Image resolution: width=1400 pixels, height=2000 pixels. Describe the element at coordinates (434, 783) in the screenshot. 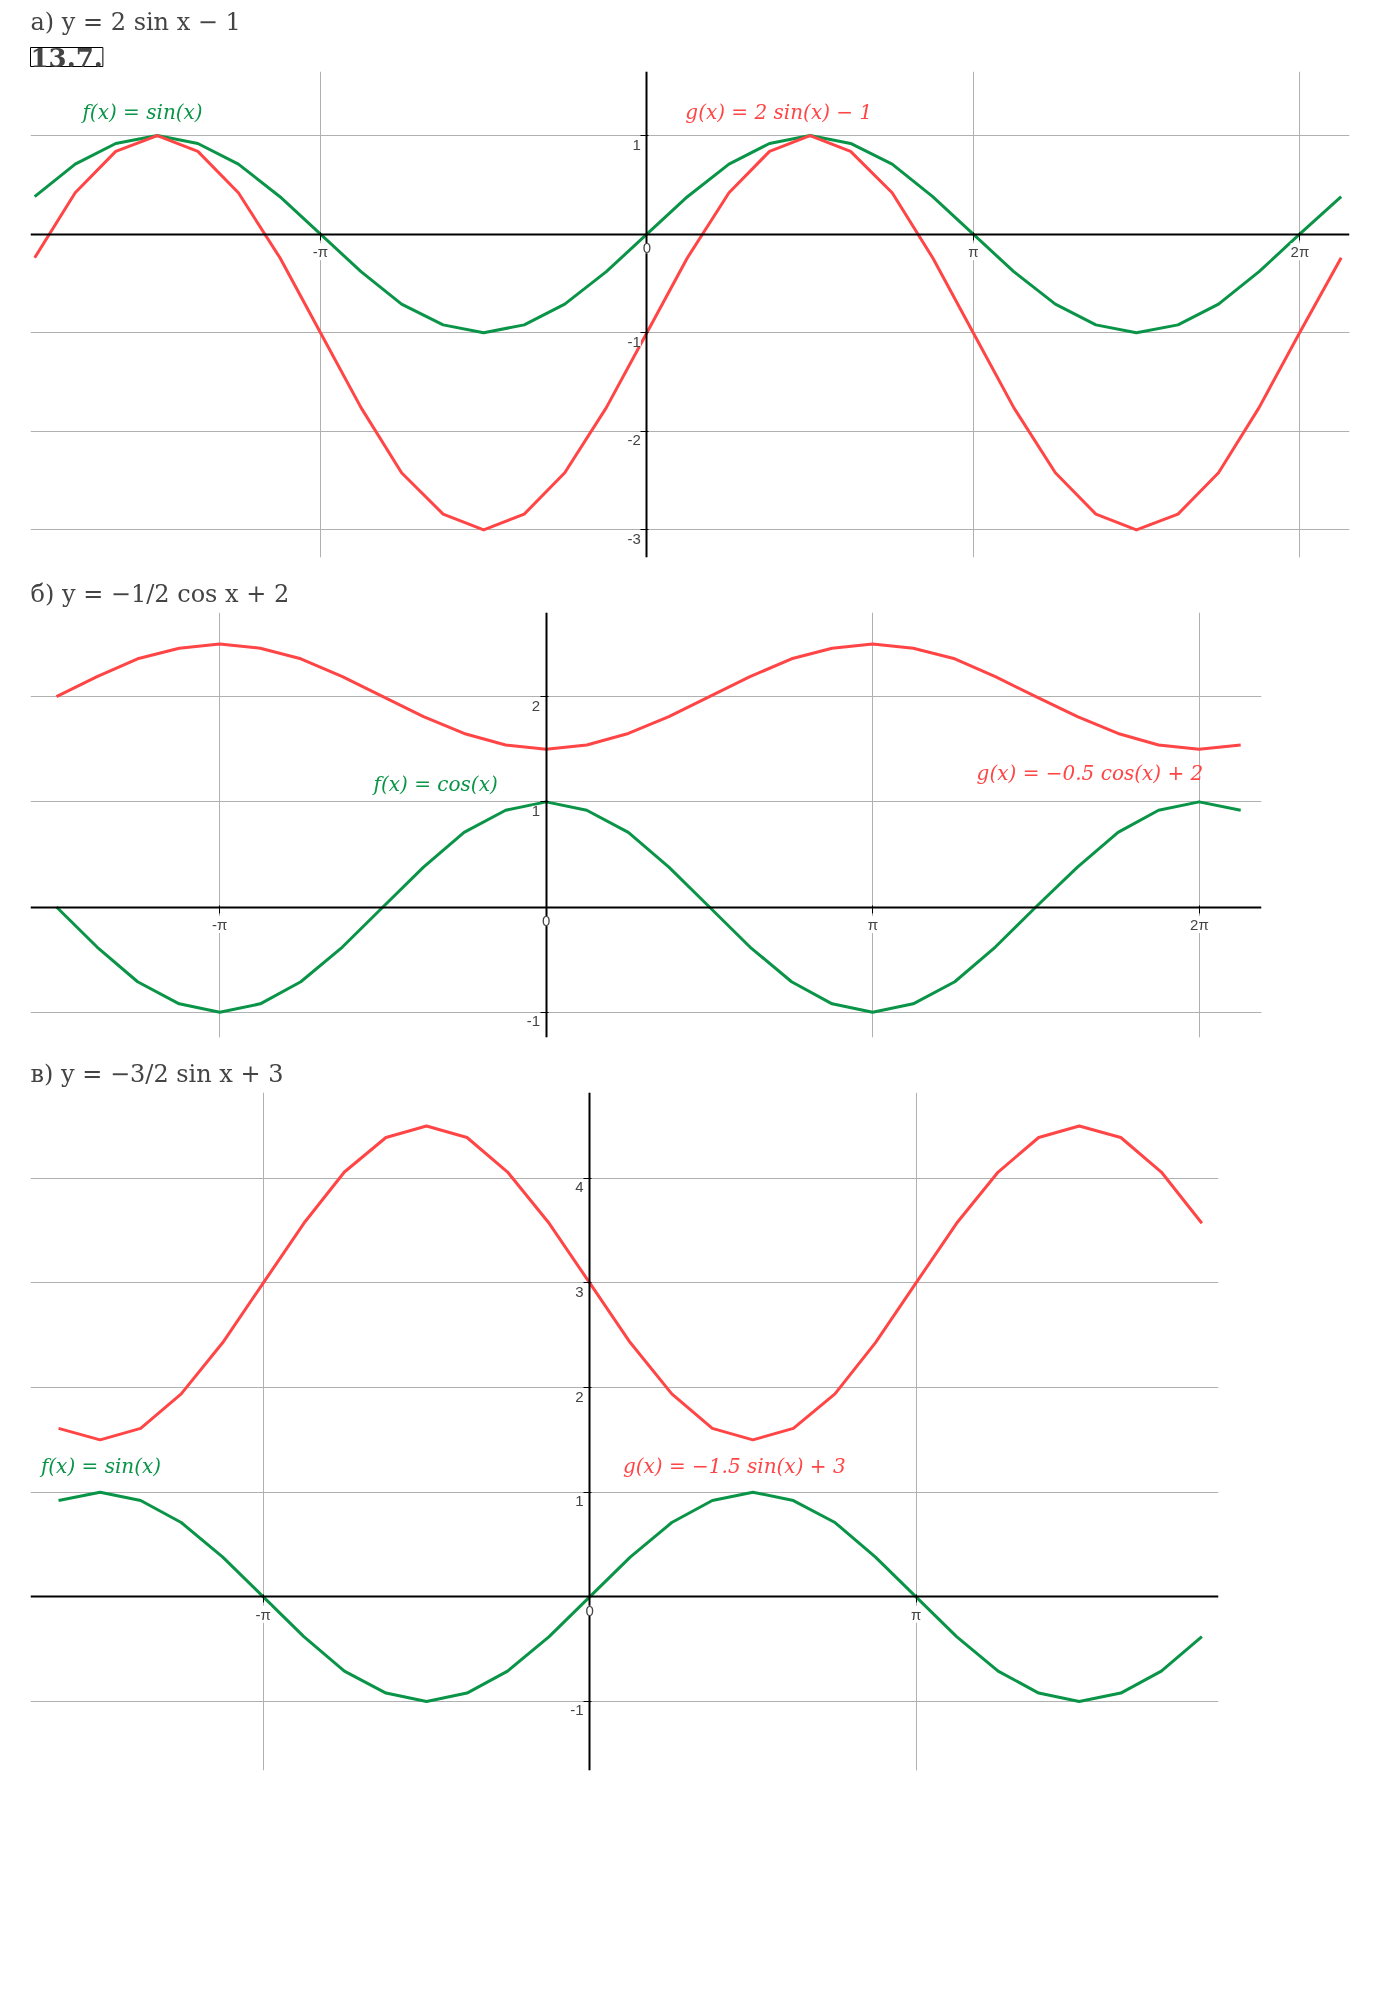

I see `series-label: f(x) = cos(x)` at that location.